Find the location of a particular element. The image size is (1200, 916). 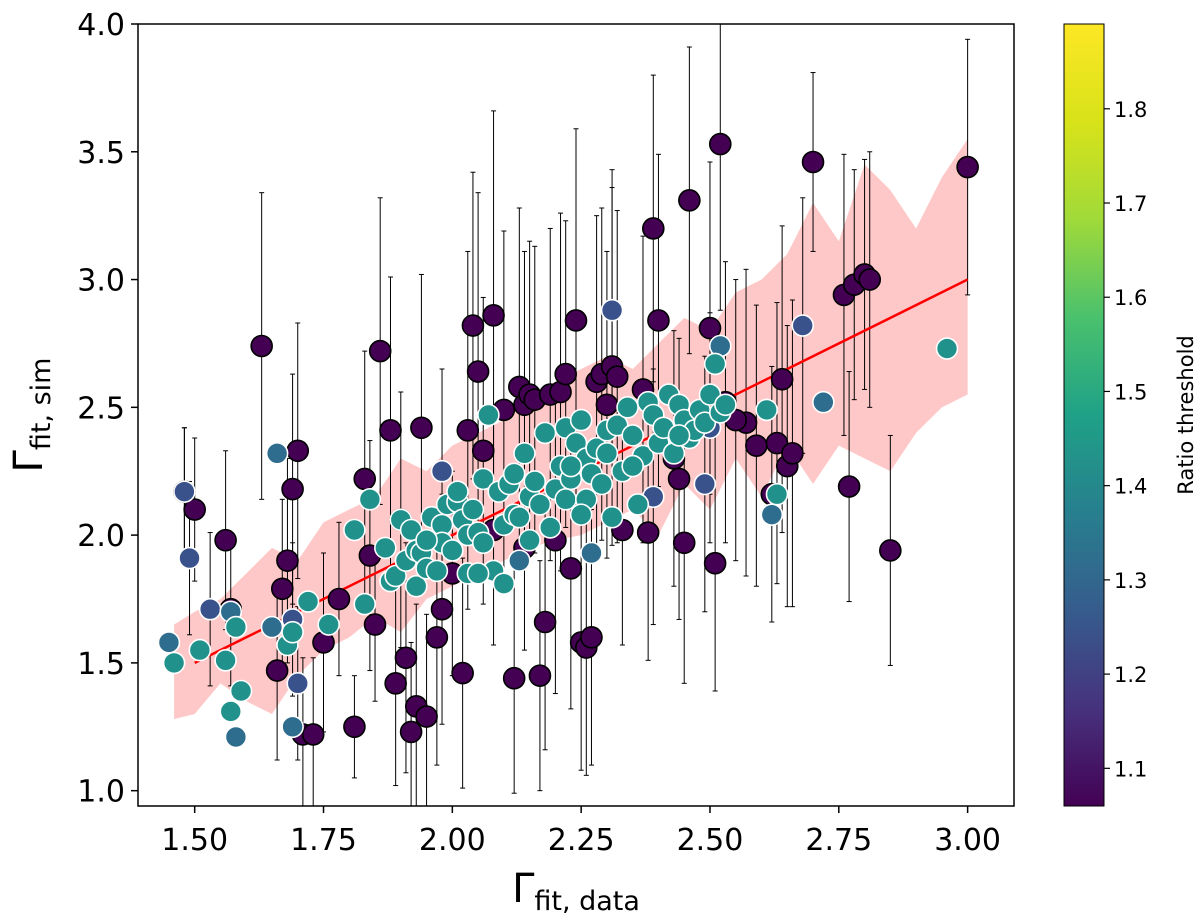

colorbar-tick-label: 1.8 is located at coordinates (1130, 110).